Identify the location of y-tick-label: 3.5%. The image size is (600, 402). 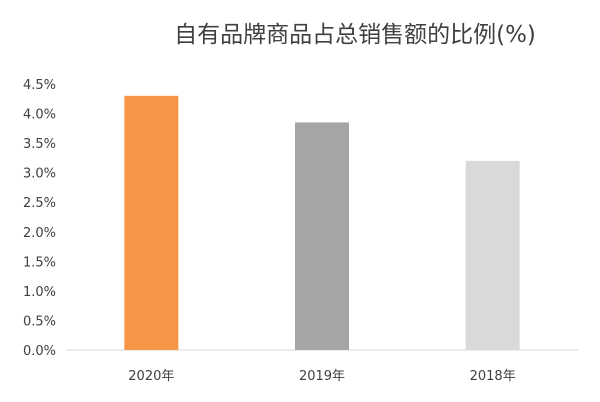
(39, 144).